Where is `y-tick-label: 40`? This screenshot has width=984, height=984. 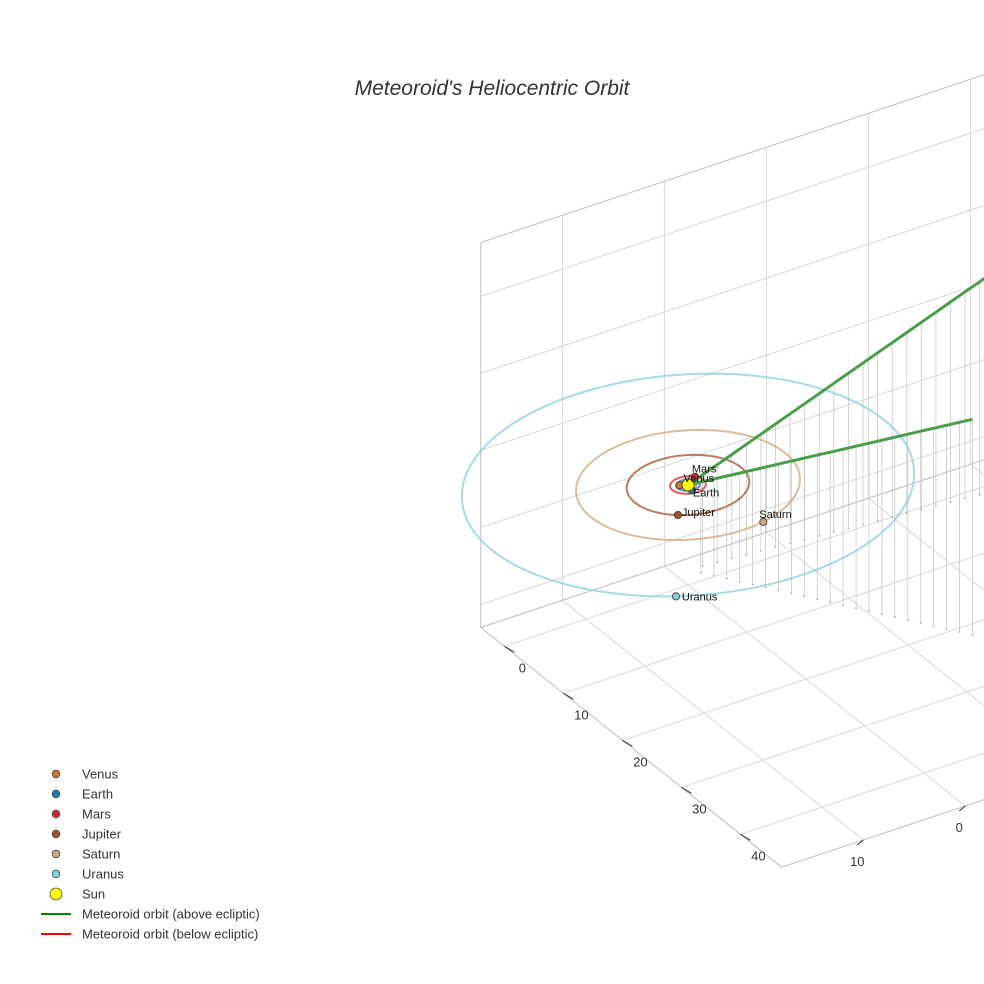 y-tick-label: 40 is located at coordinates (758, 855).